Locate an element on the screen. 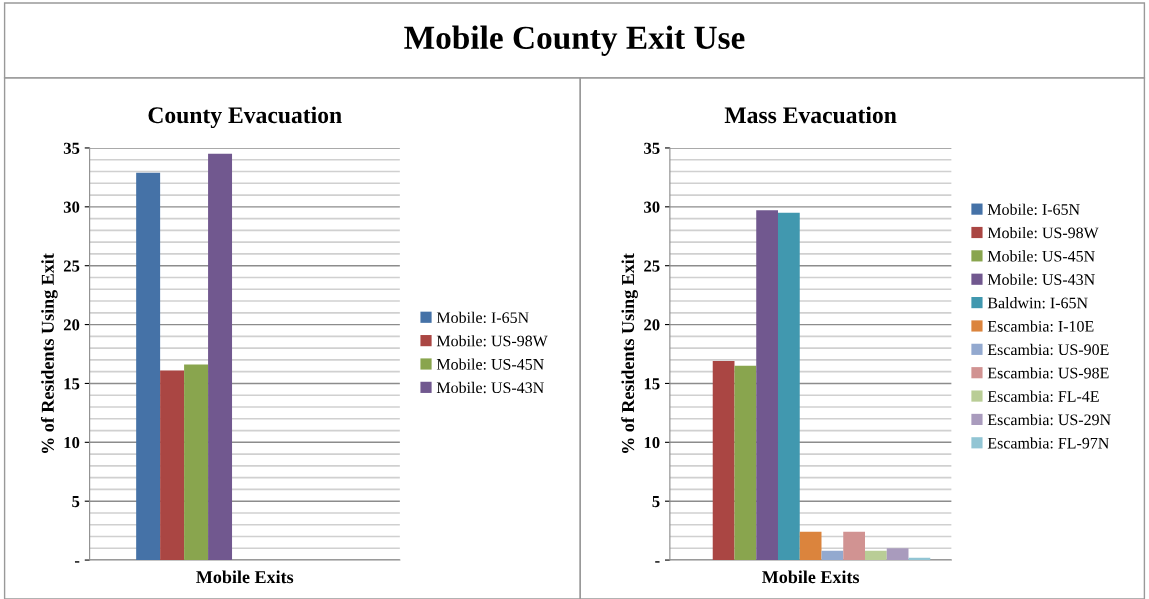 Image resolution: width=1149 pixels, height=599 pixels. chart-title: County Evacuation is located at coordinates (245, 117).